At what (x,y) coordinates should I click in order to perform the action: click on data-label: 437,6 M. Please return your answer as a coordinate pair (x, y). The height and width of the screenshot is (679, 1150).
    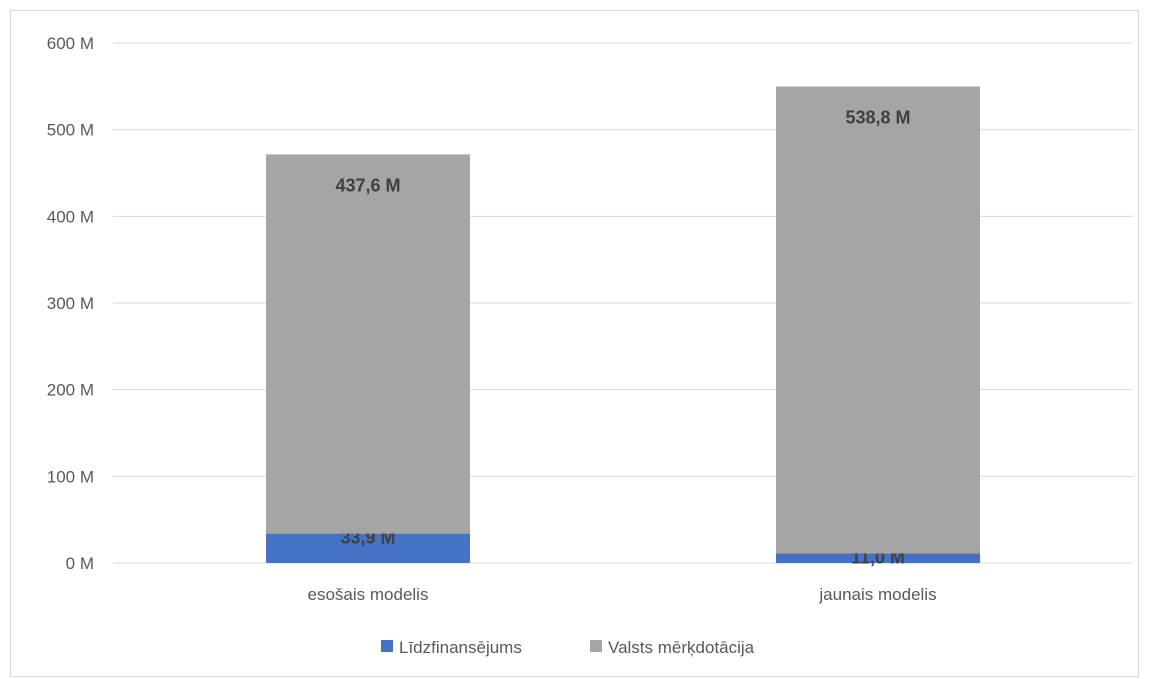
    Looking at the image, I should click on (367, 185).